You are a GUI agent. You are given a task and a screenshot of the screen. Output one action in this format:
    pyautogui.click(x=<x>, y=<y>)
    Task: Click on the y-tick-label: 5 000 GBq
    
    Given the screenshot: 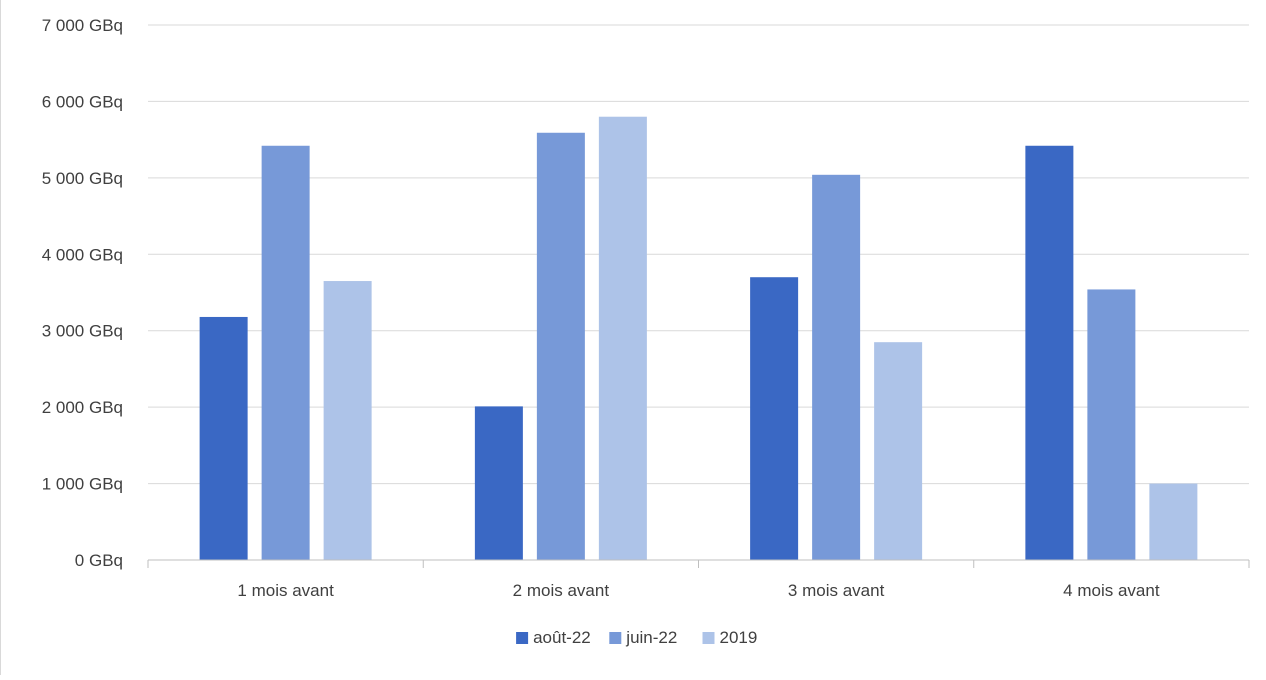 What is the action you would take?
    pyautogui.click(x=82, y=178)
    